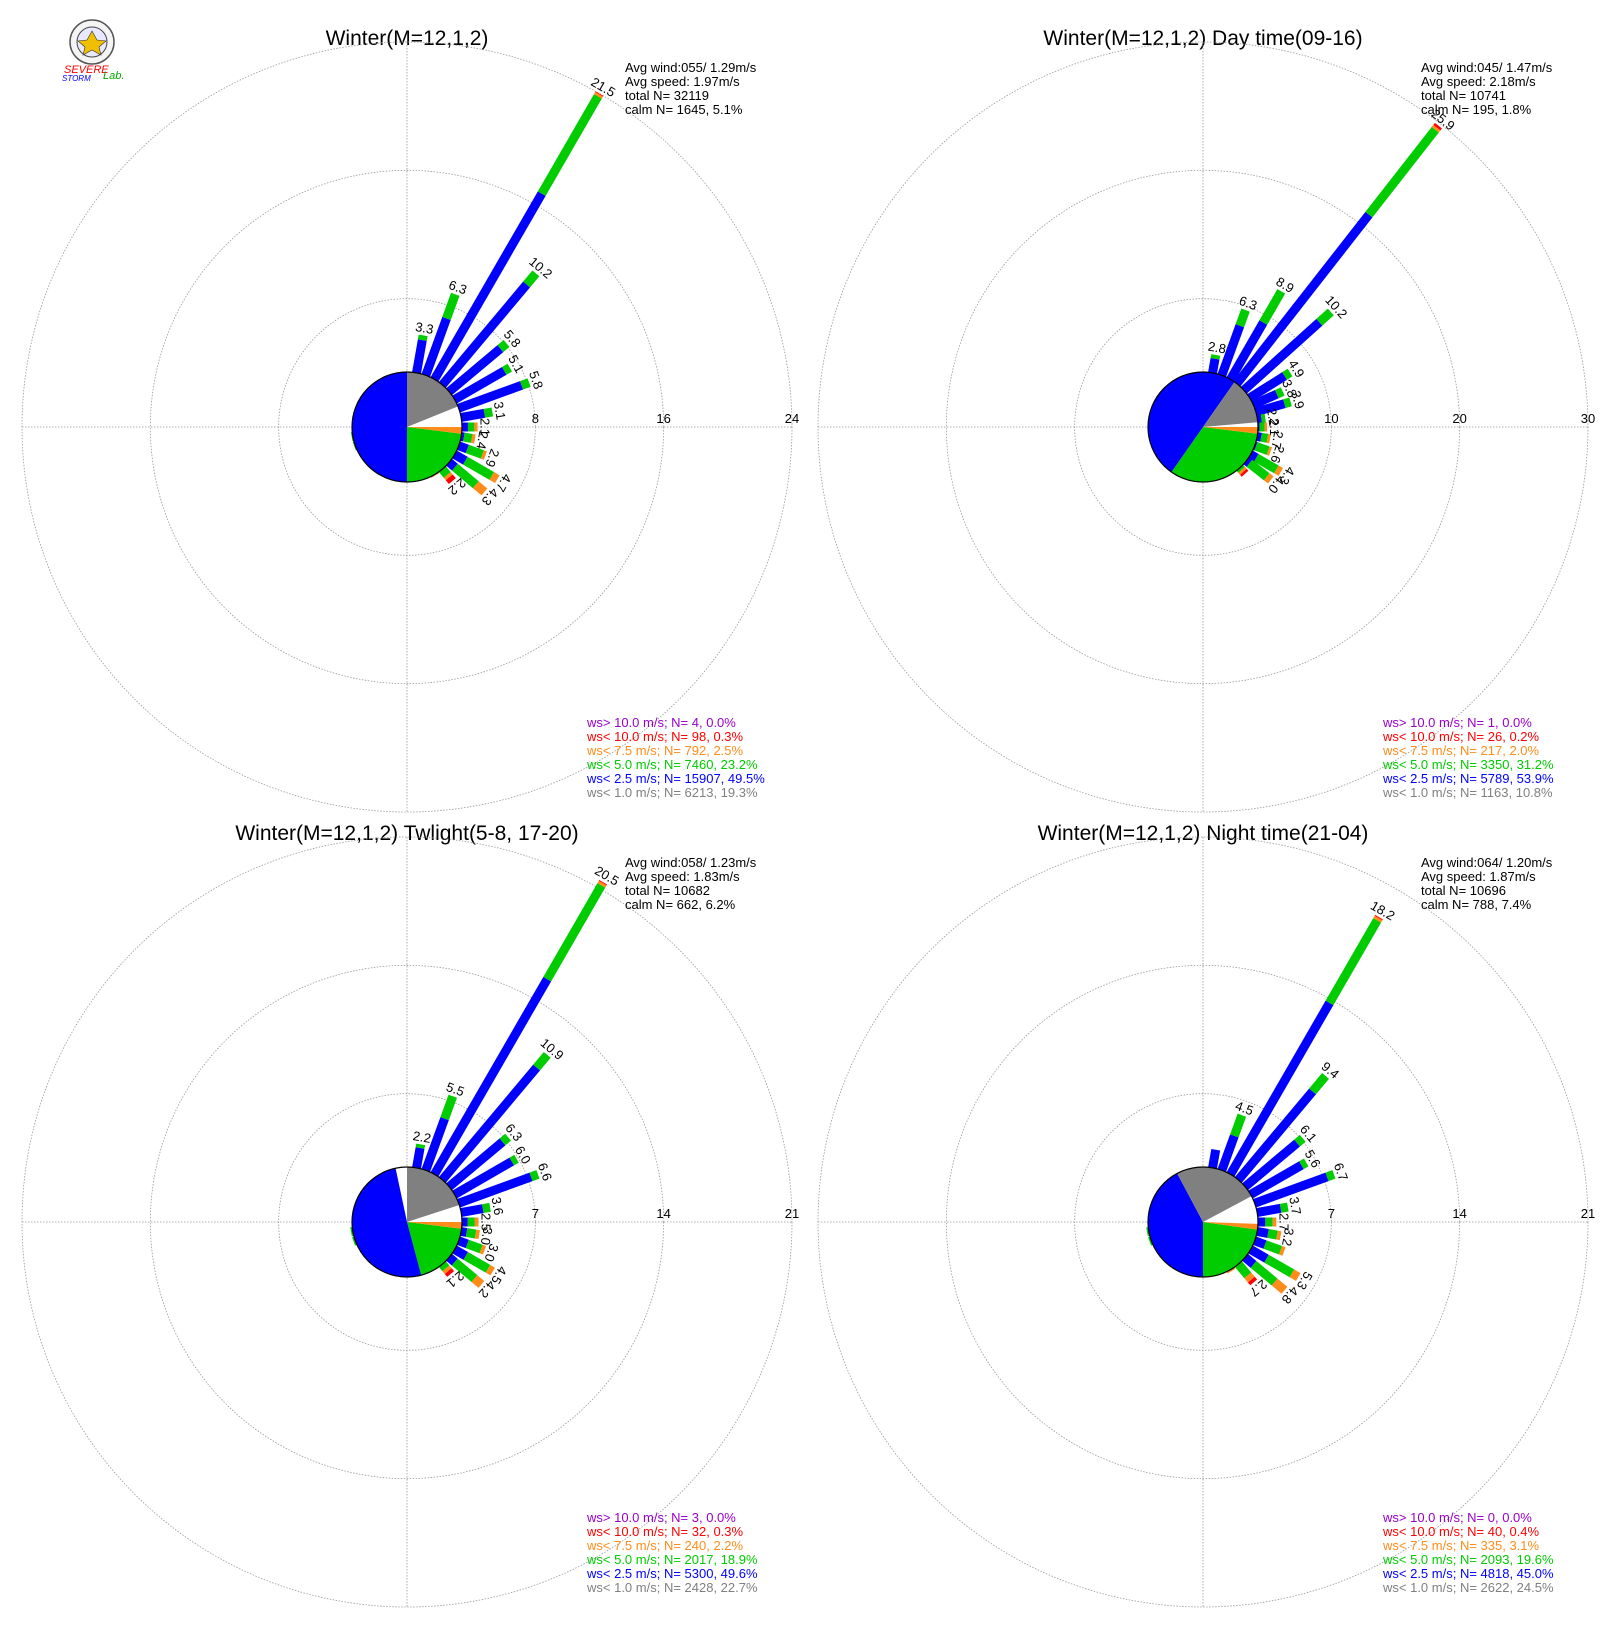  What do you see at coordinates (1274, 427) in the screenshot?
I see `bar-value-label: 2.1` at bounding box center [1274, 427].